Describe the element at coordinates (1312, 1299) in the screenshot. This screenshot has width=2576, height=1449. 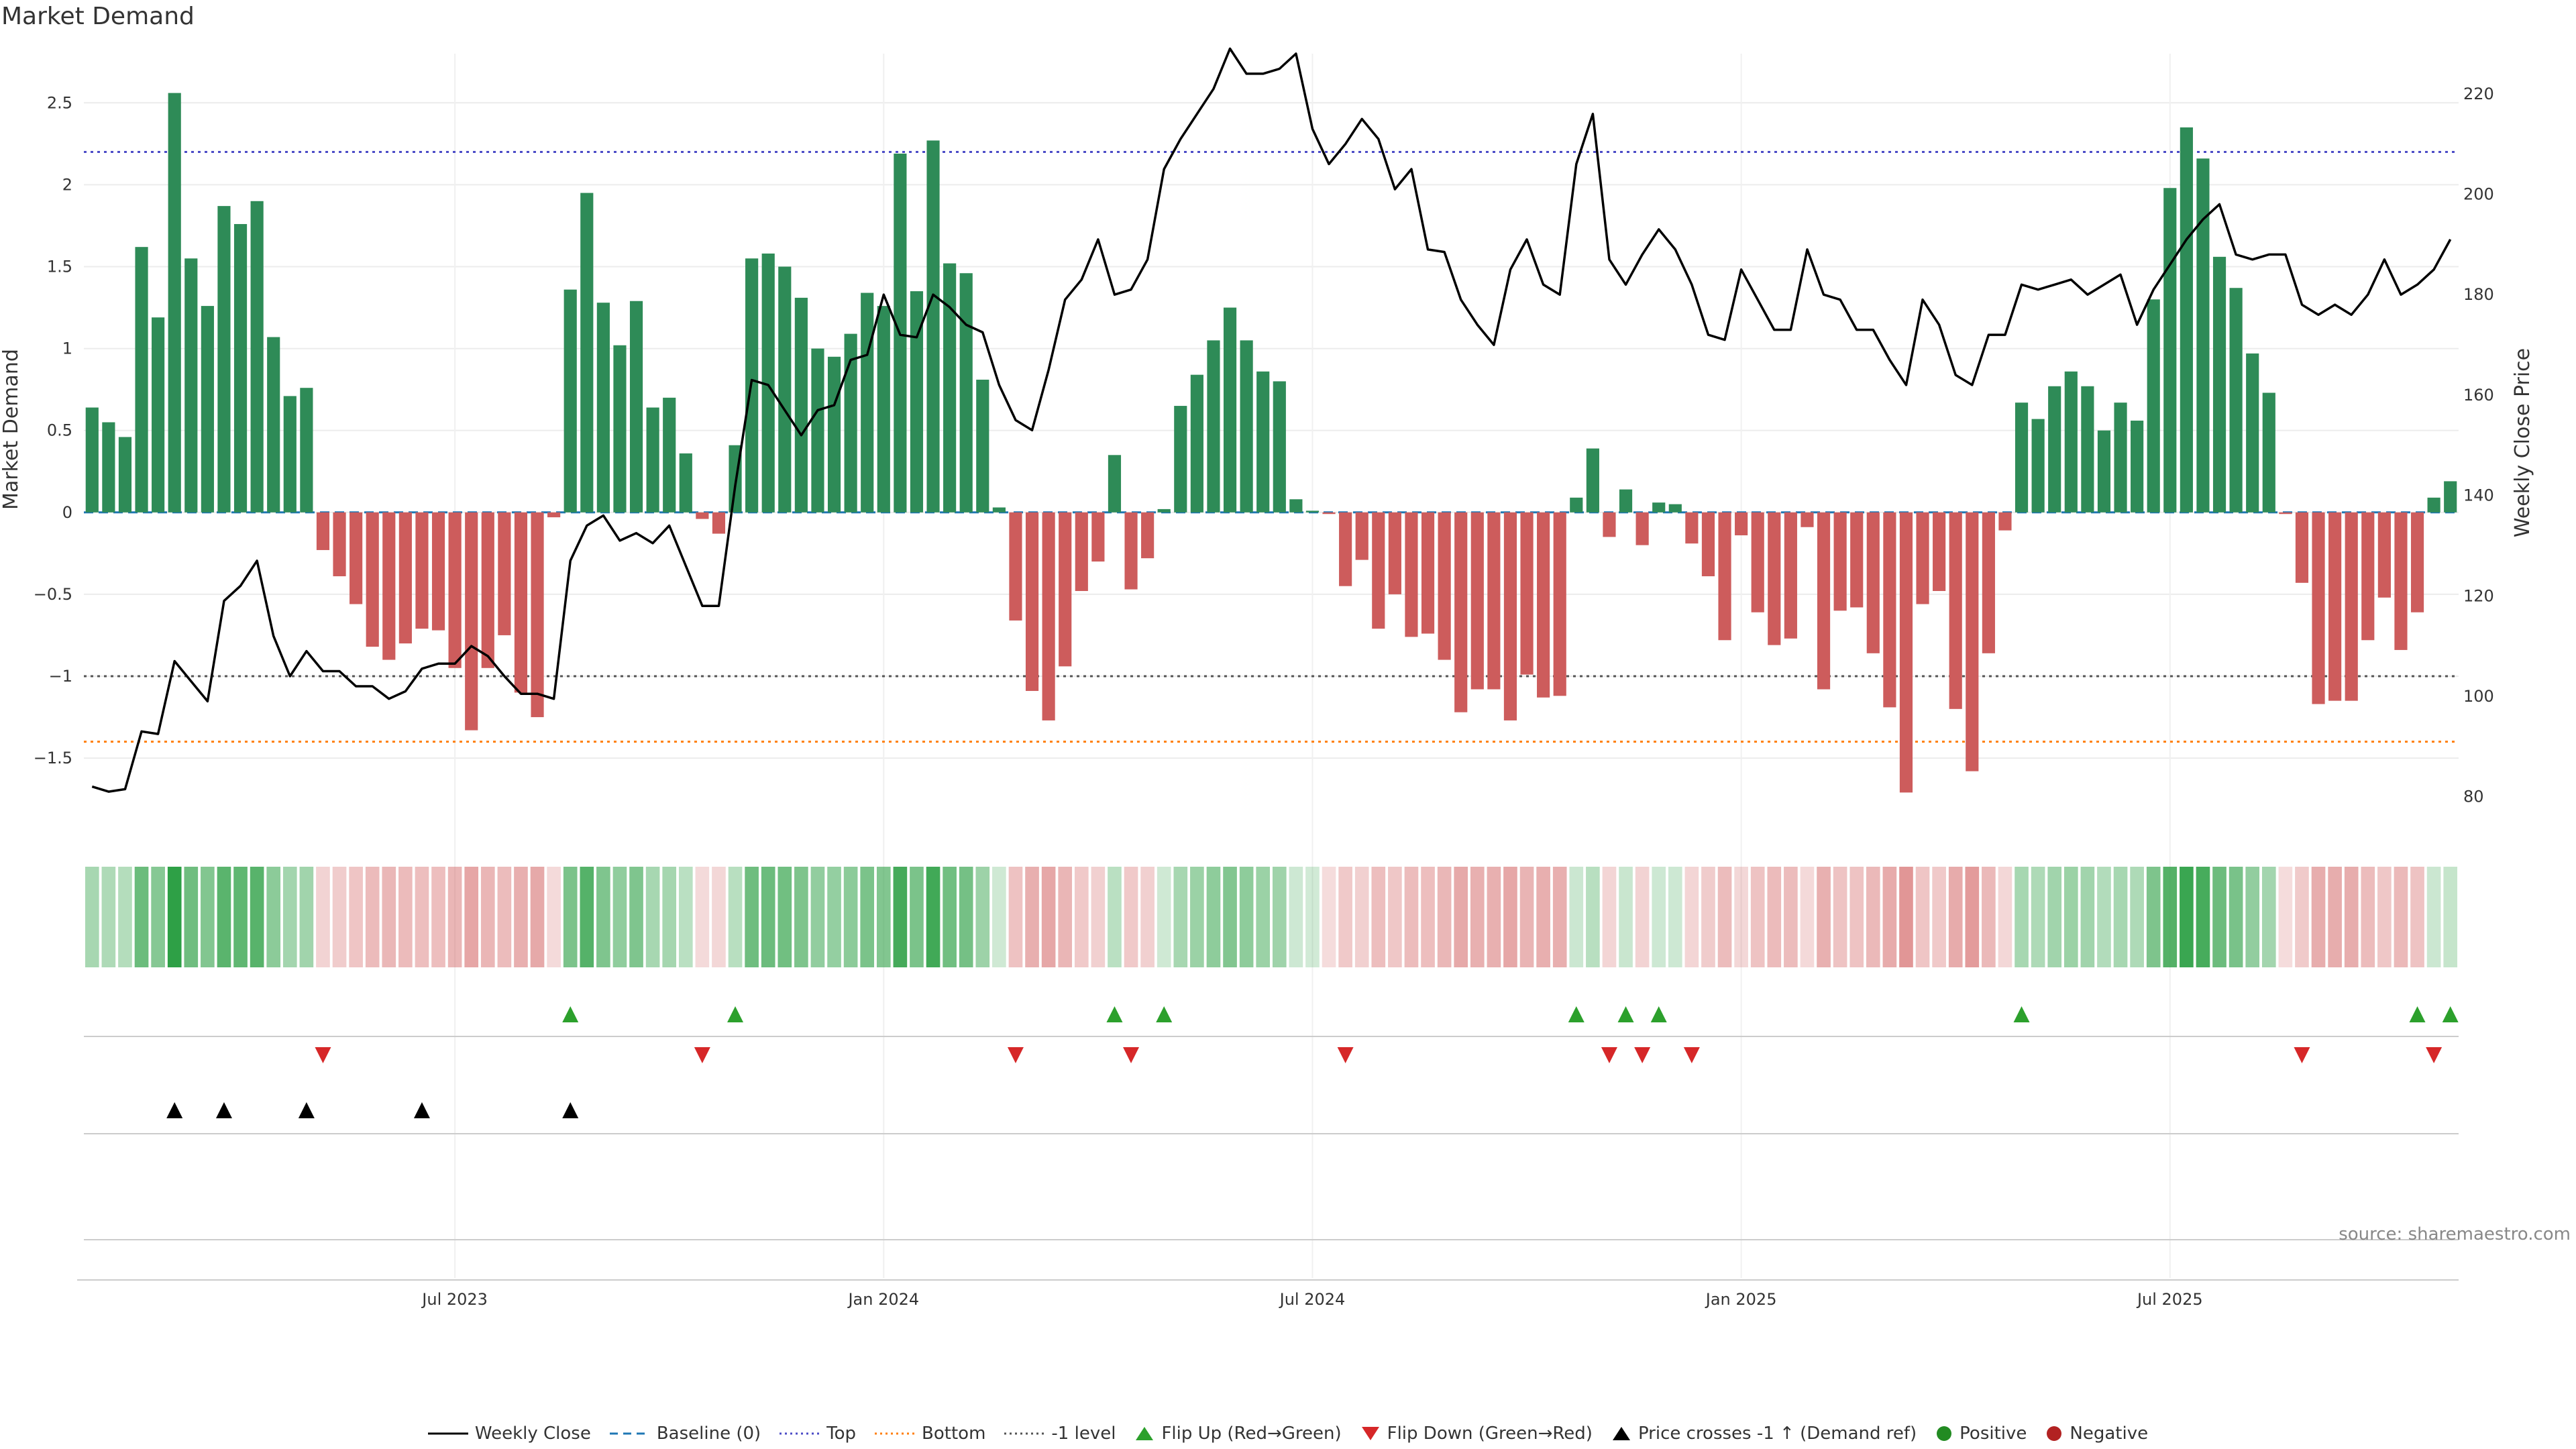
I see `x-tick: Jul 2024` at that location.